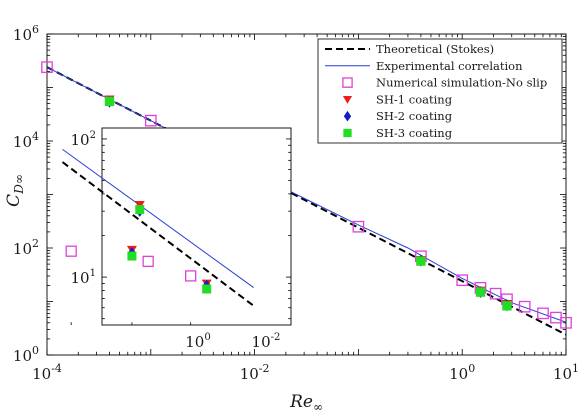 The height and width of the screenshot is (415, 581). I want to click on y-axis-label: CD∞, so click(15, 190).